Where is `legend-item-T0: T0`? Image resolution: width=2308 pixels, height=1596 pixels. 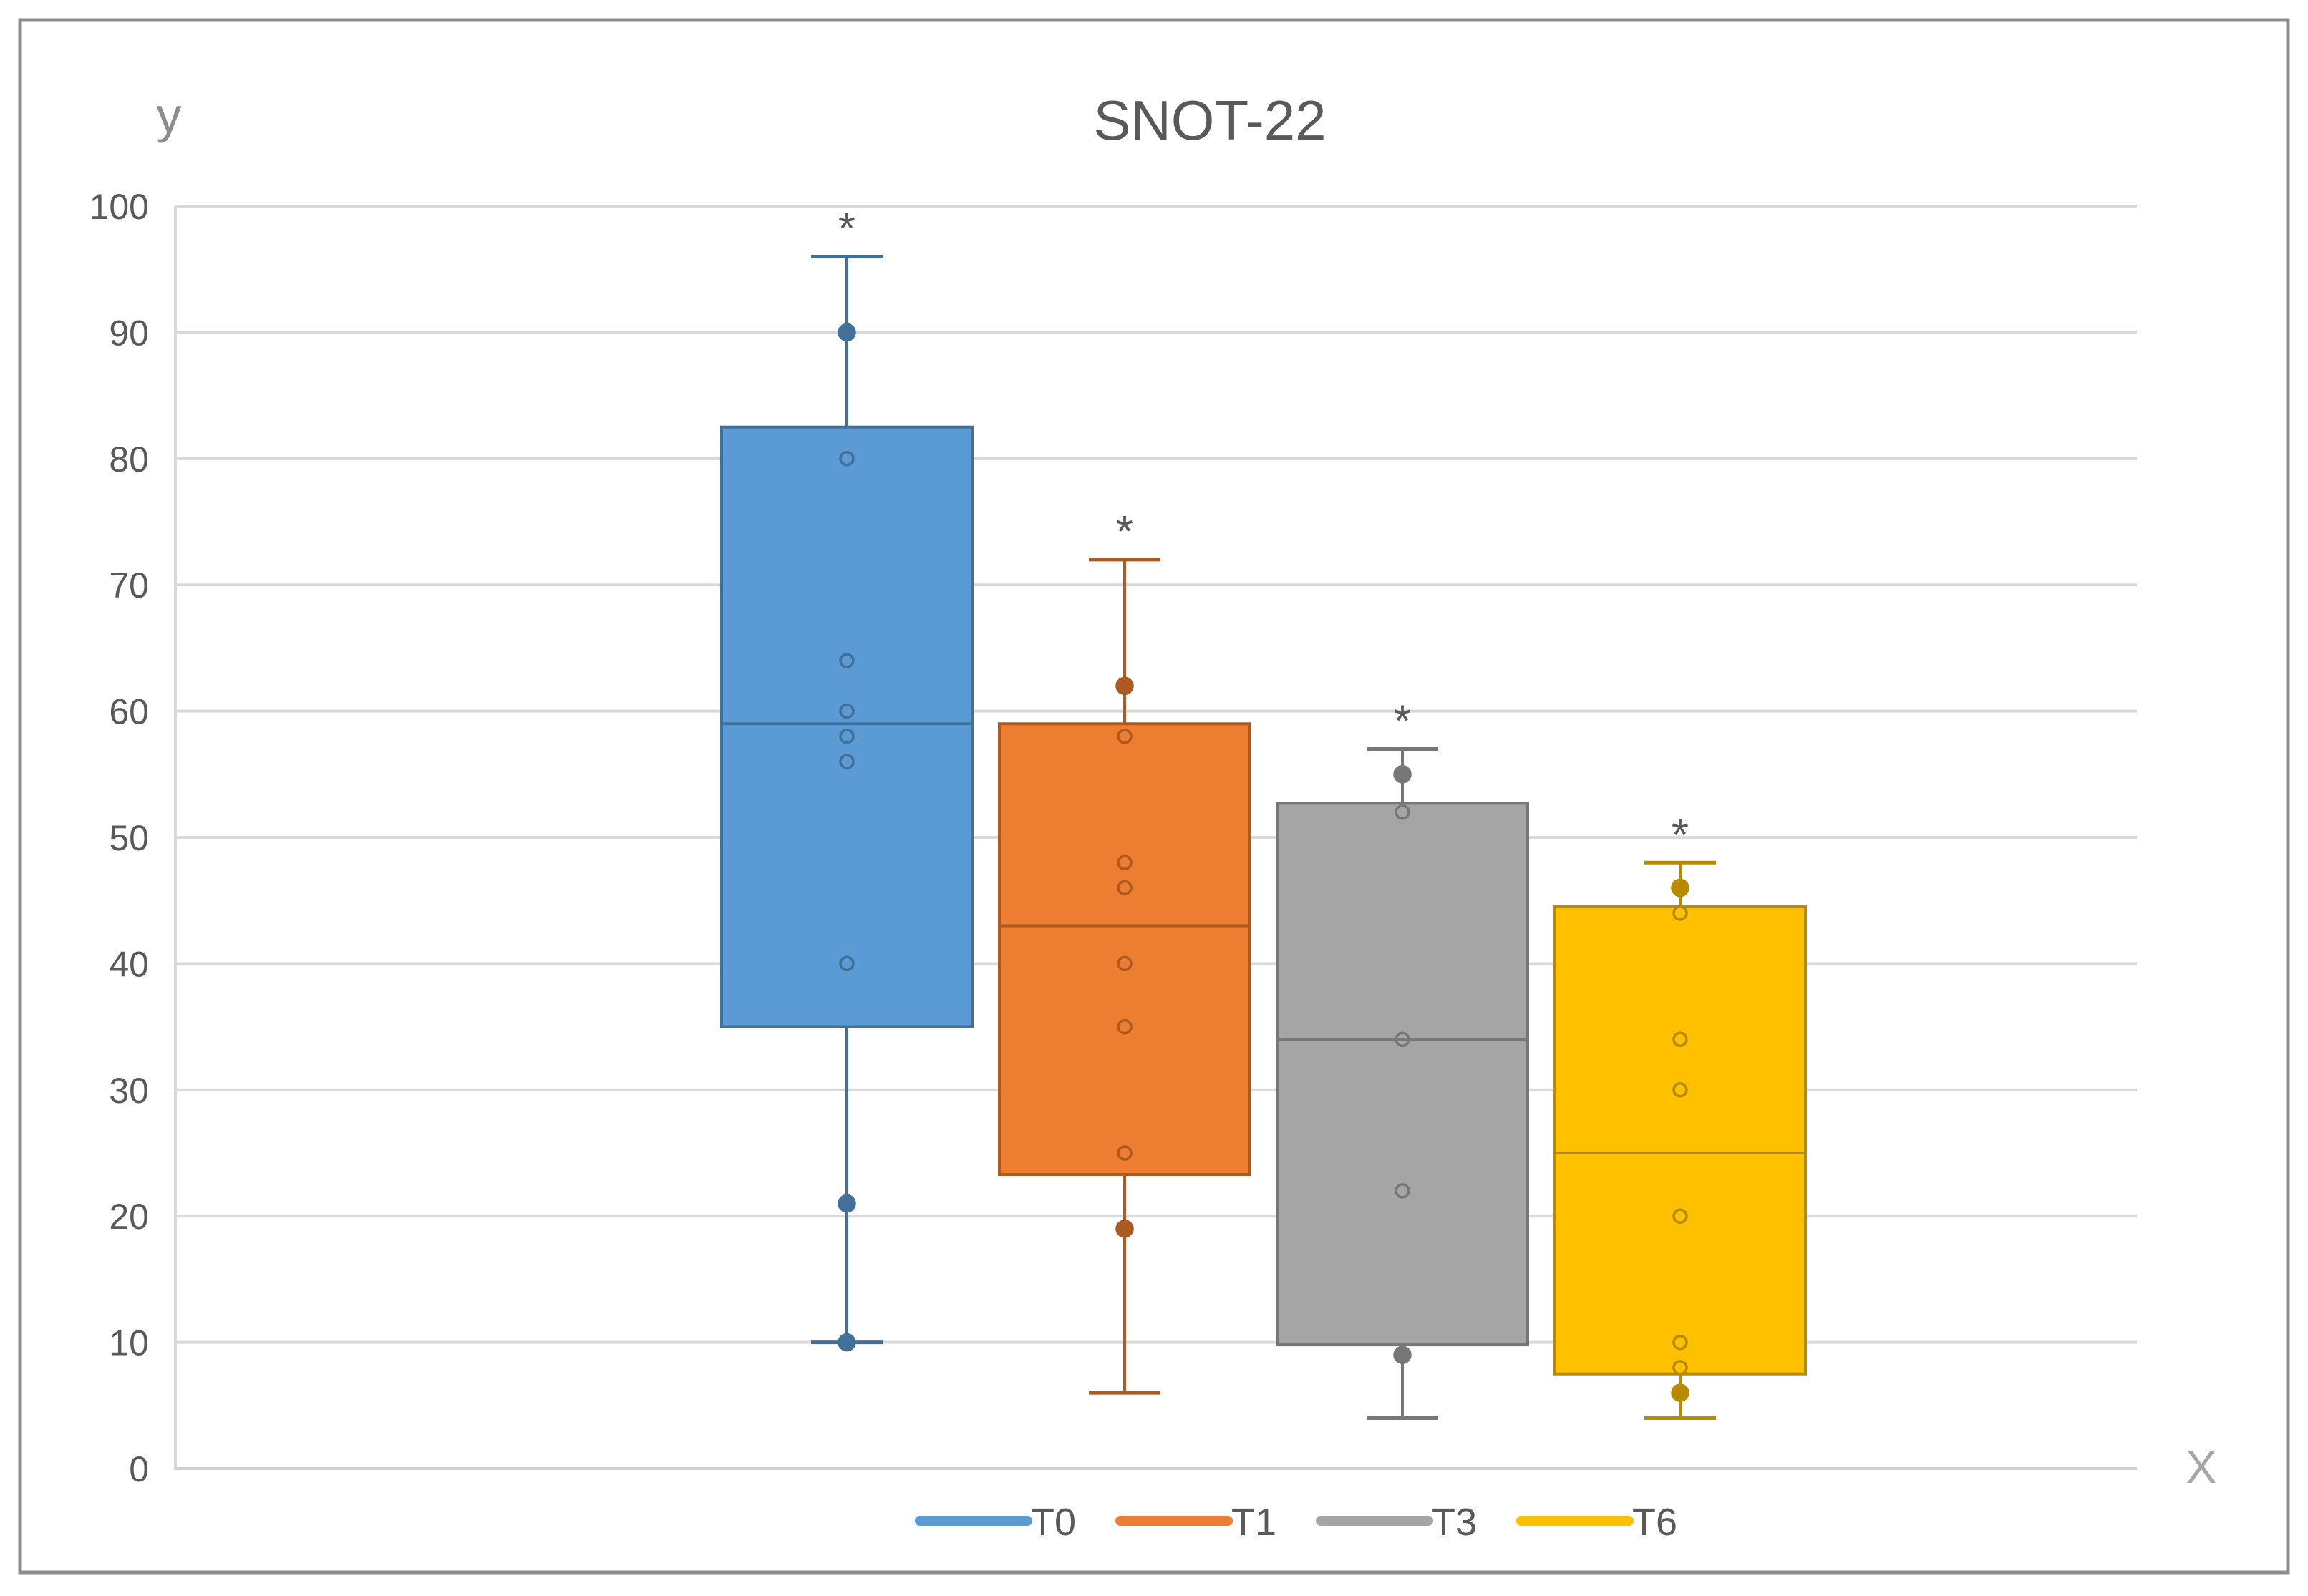
legend-item-T0: T0 is located at coordinates (996, 1522).